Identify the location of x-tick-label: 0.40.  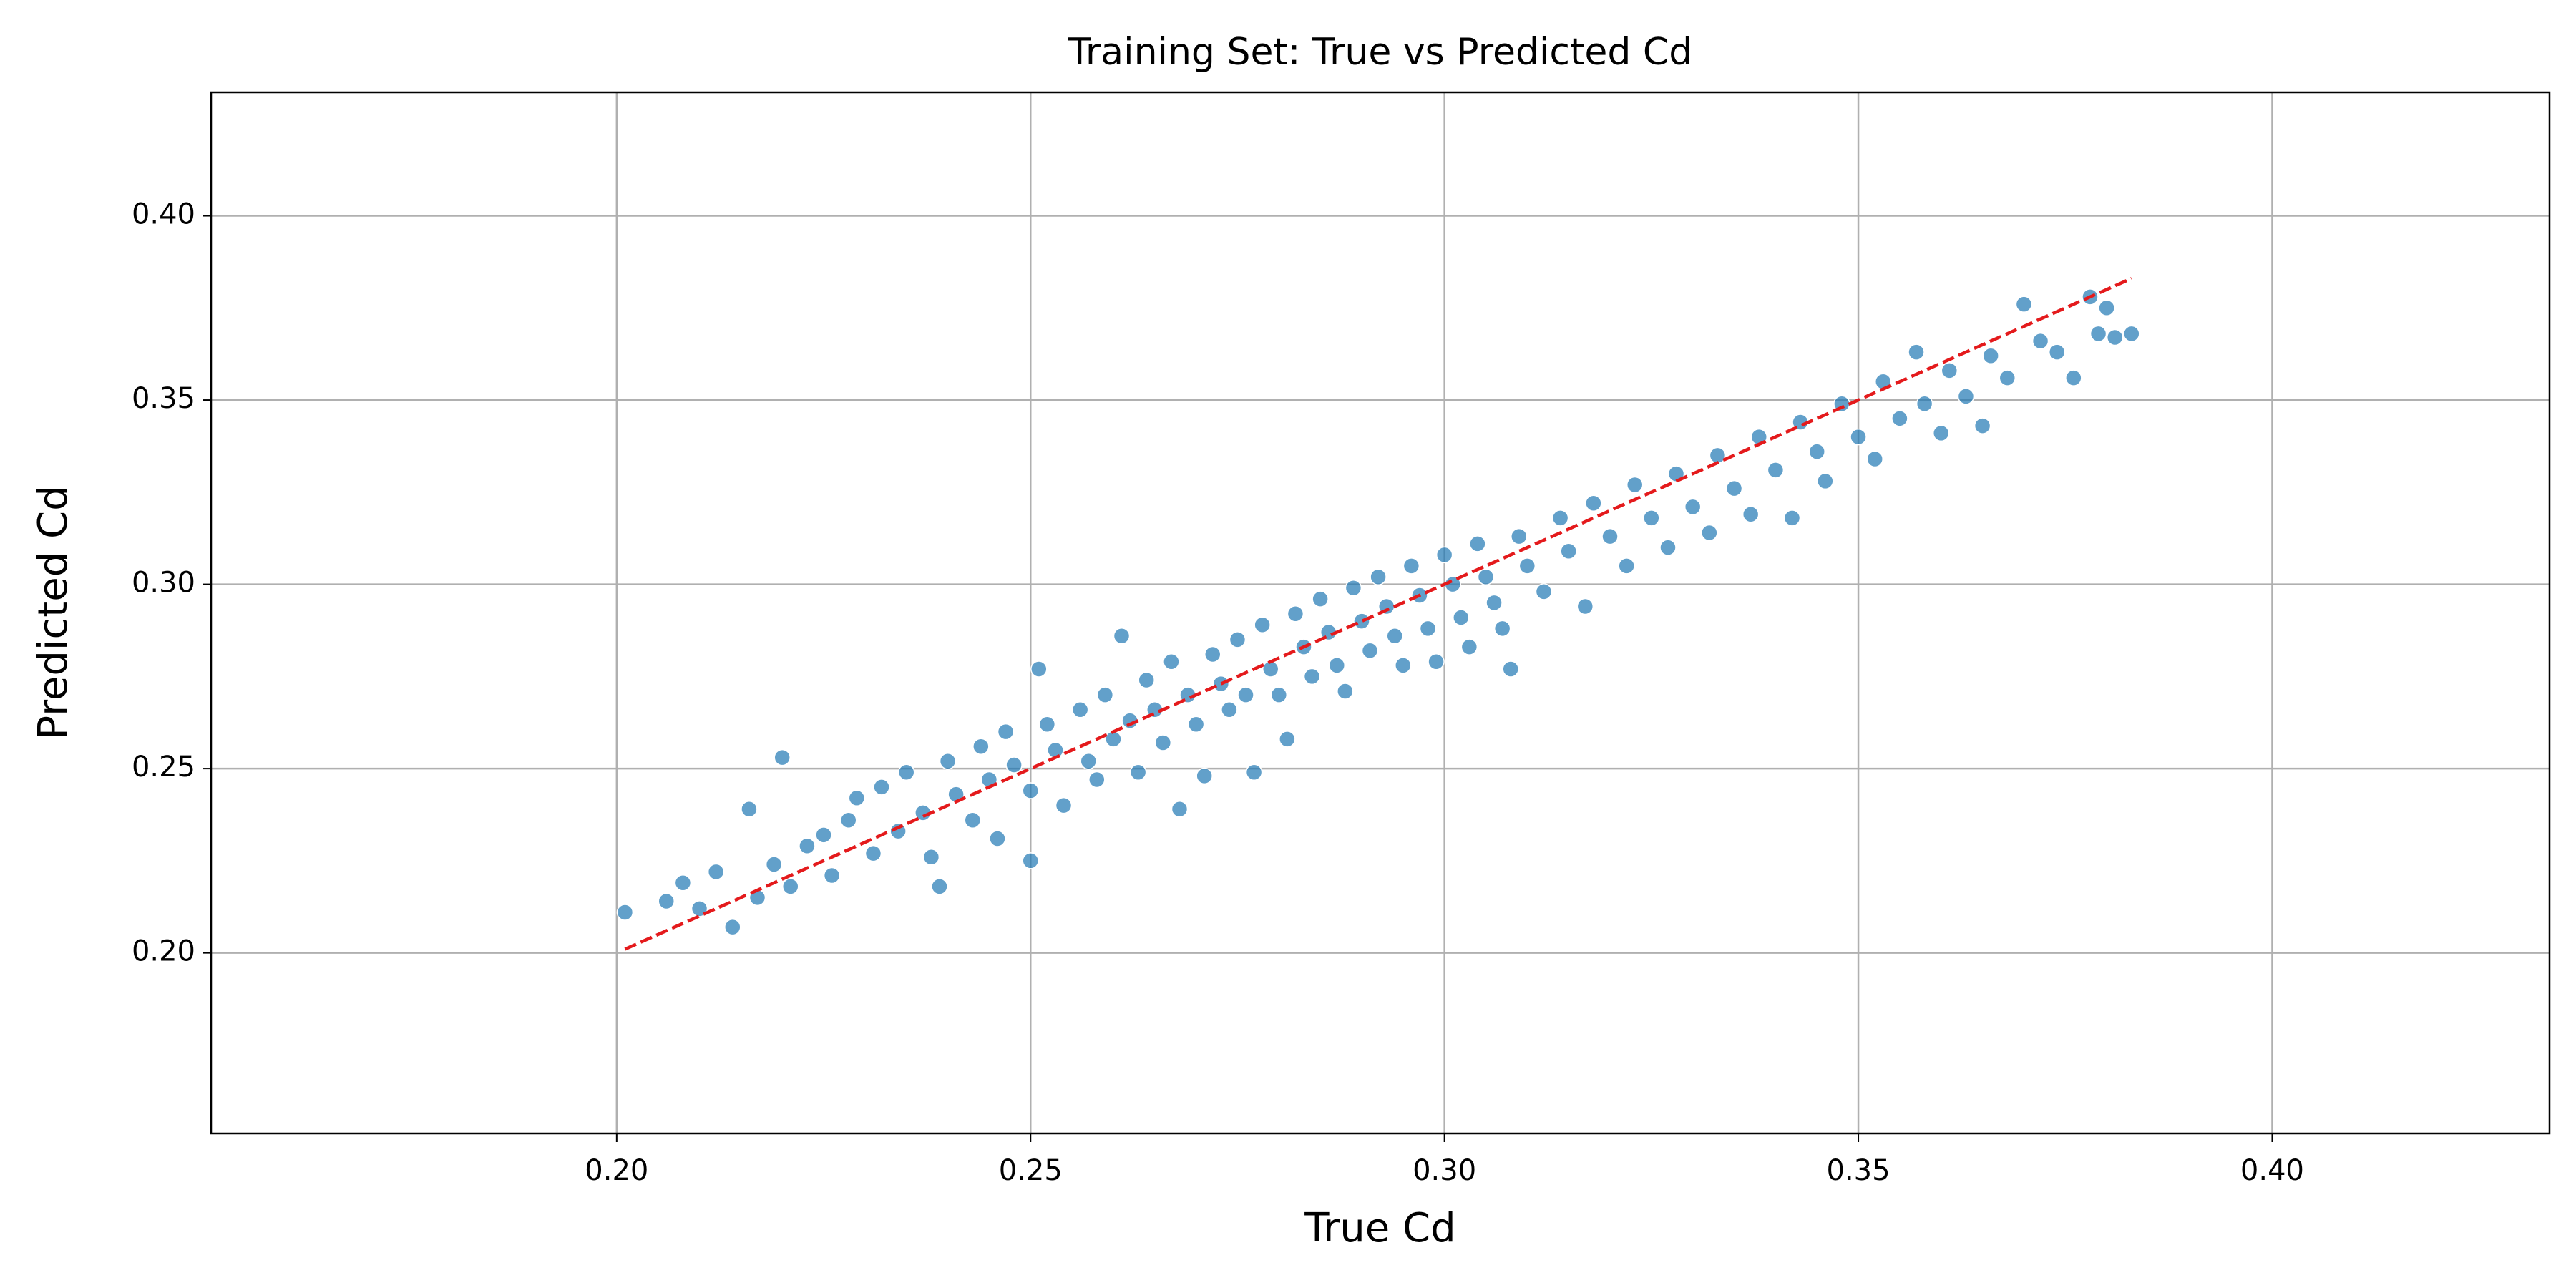
(2272, 1170).